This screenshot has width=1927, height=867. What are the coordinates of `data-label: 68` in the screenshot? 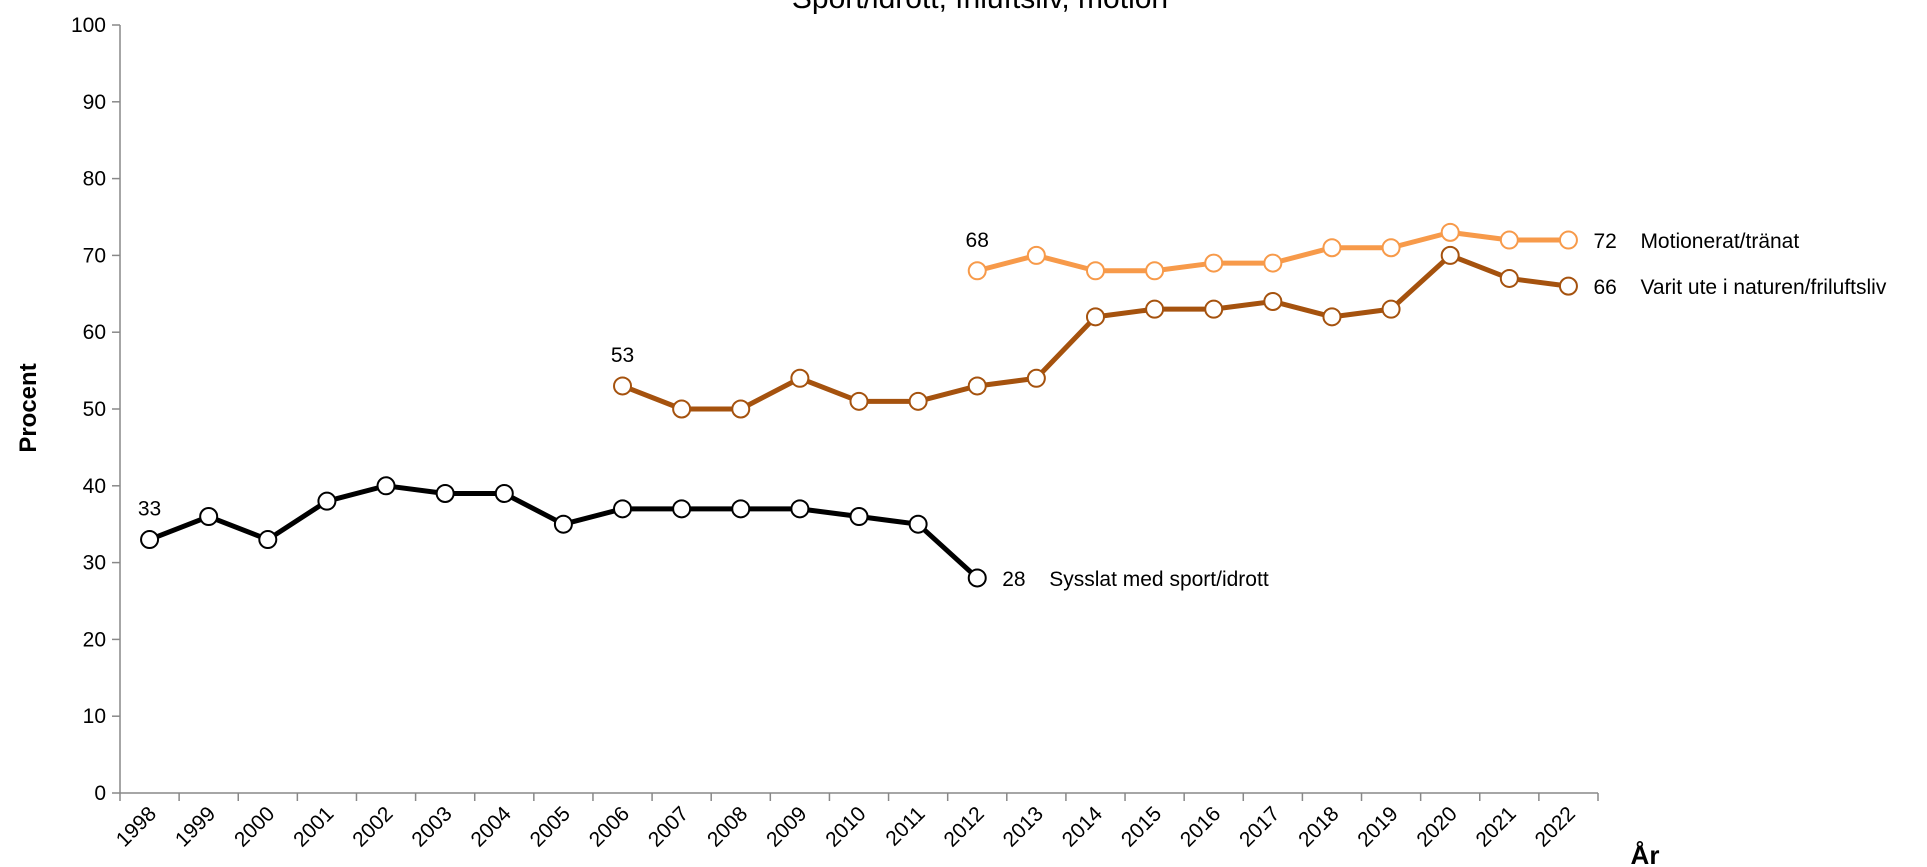 It's located at (977, 240).